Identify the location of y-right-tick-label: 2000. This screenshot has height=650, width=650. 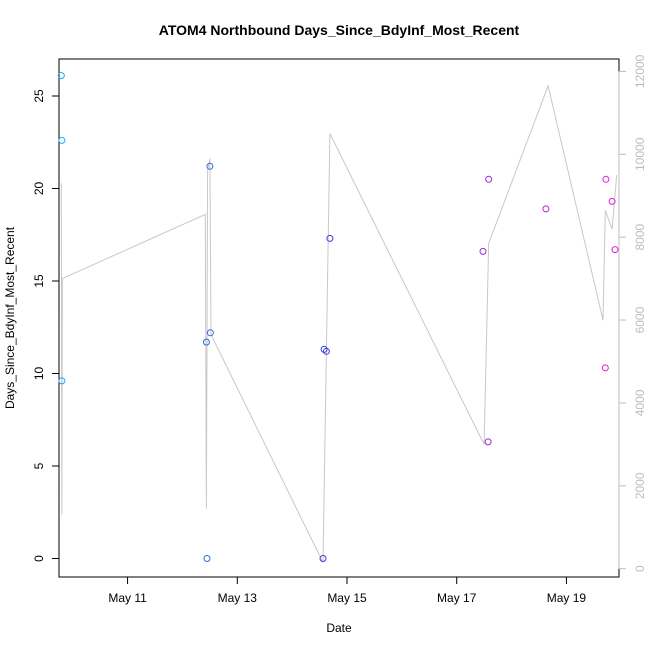
(640, 485).